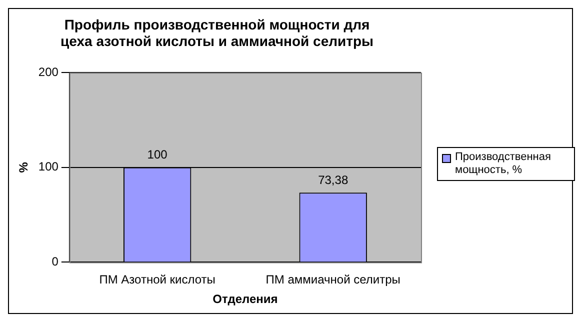 Image resolution: width=581 pixels, height=322 pixels. I want to click on data-label: 73,38, so click(333, 179).